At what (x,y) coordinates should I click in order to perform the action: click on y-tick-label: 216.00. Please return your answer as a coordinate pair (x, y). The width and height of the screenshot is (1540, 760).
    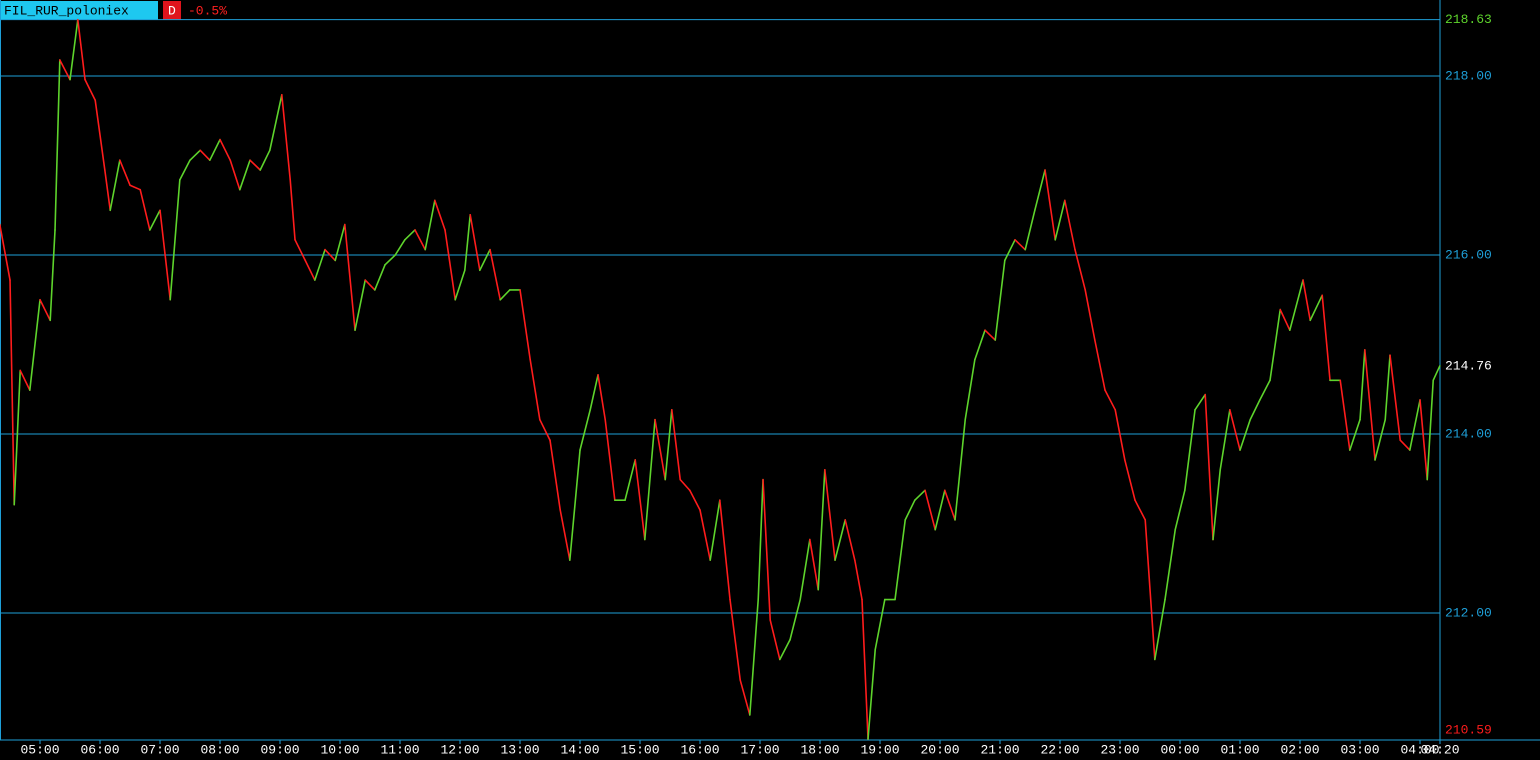
    Looking at the image, I should click on (1468, 254).